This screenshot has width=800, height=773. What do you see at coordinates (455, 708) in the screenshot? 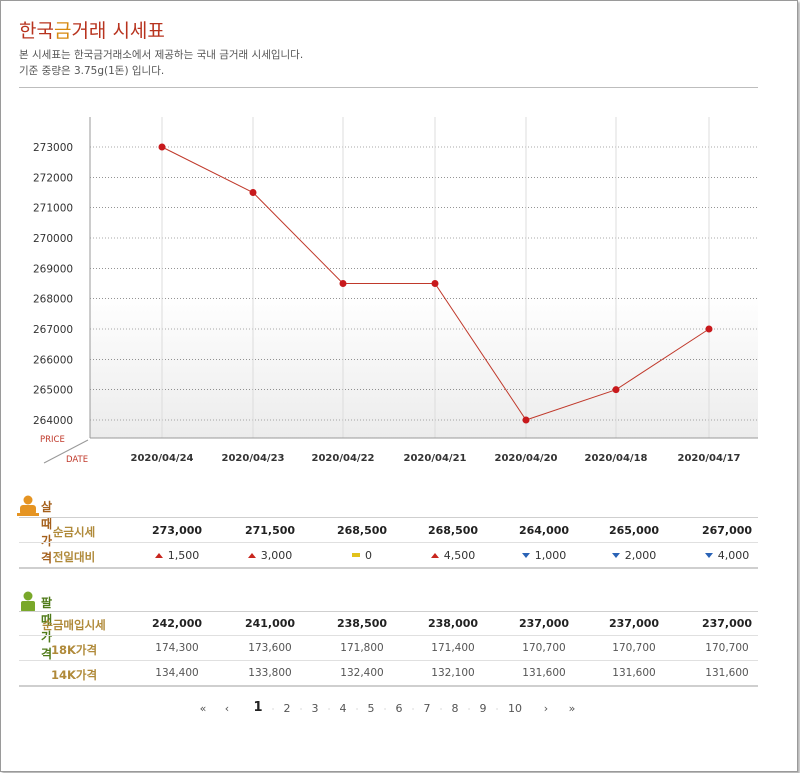
I see `page-link: 8` at bounding box center [455, 708].